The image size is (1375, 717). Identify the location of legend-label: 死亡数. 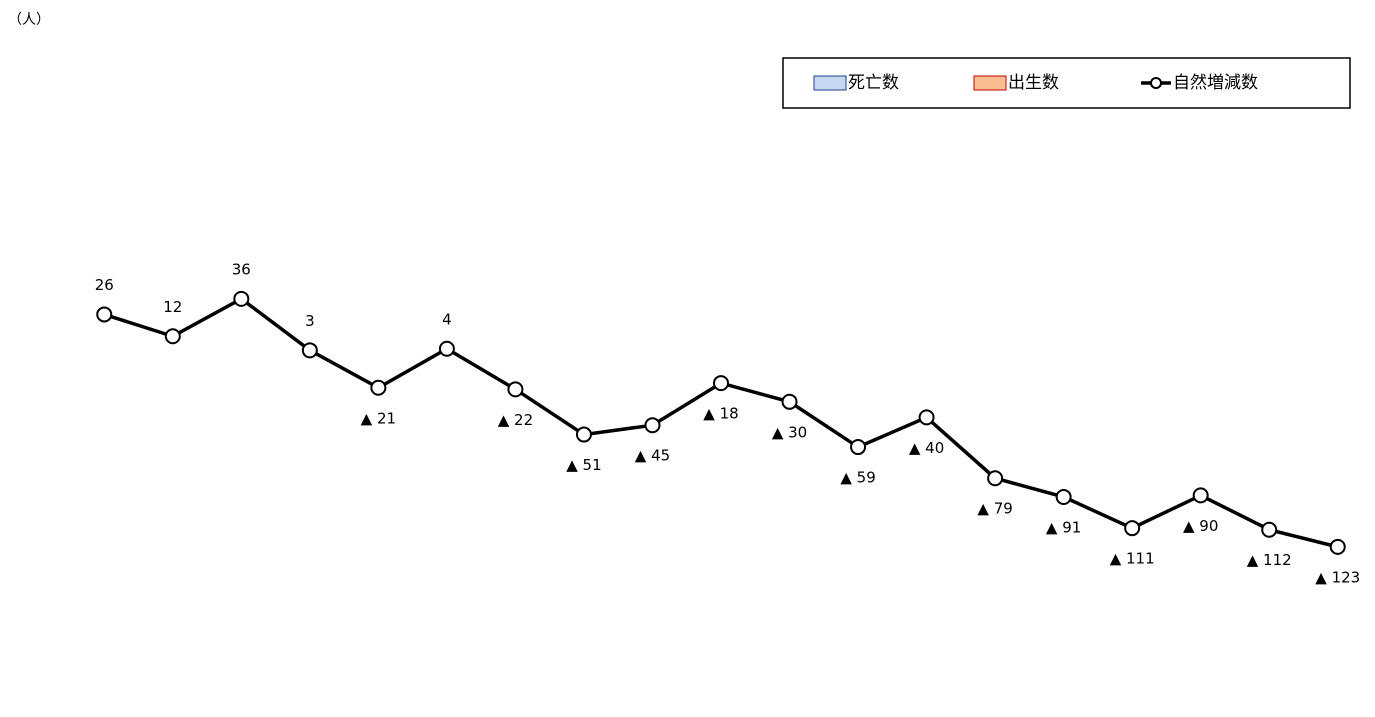
(873, 83).